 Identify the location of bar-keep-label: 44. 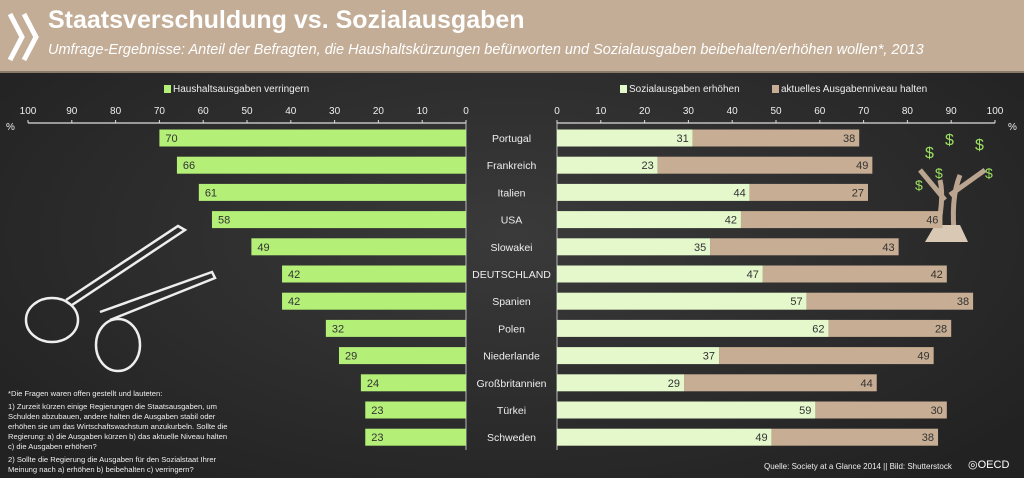
(866, 384).